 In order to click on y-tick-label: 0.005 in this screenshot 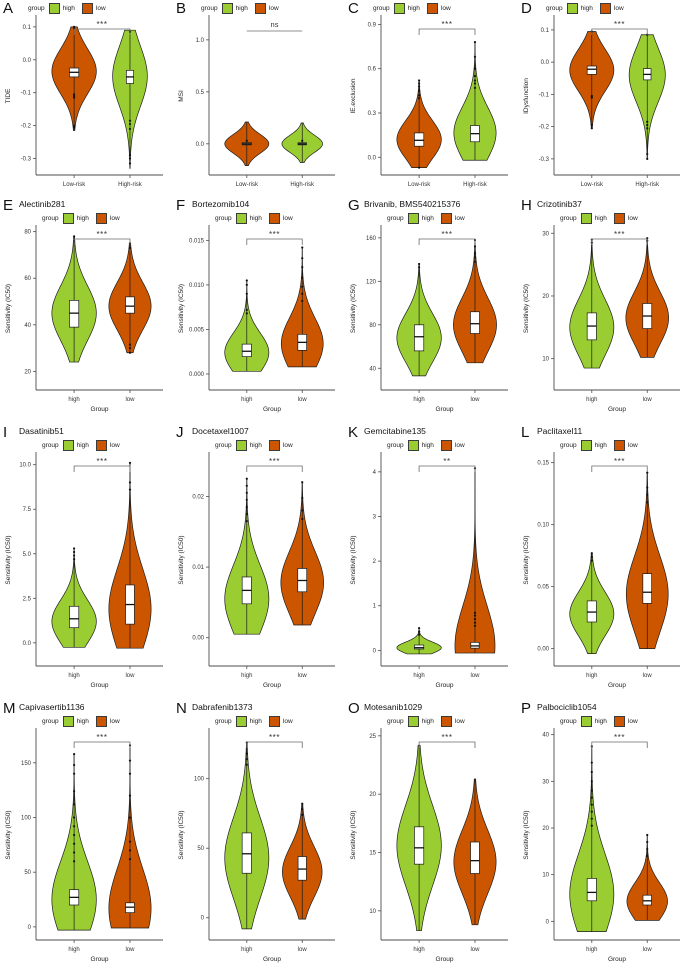, I will do `click(197, 330)`.